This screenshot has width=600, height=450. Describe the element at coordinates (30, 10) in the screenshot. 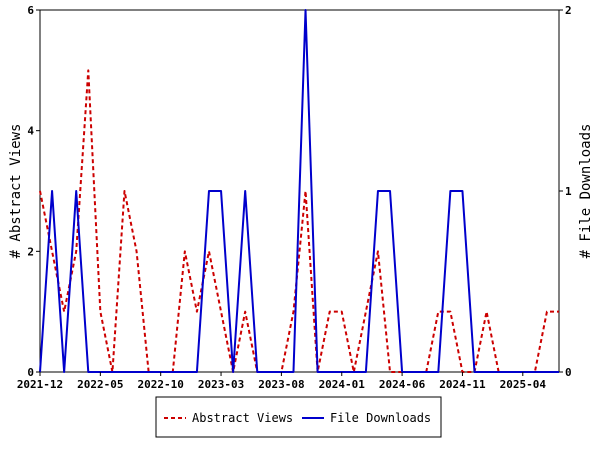

I see `y-left-tick-label: 6` at that location.